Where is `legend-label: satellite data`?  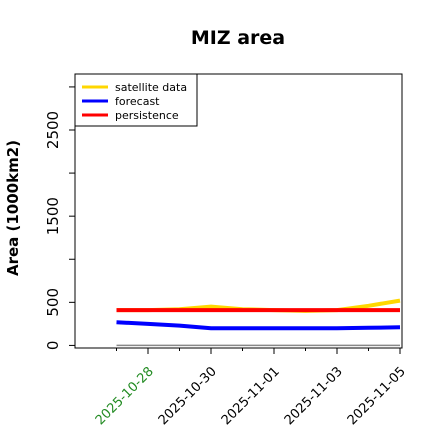
legend-label: satellite data is located at coordinates (151, 87).